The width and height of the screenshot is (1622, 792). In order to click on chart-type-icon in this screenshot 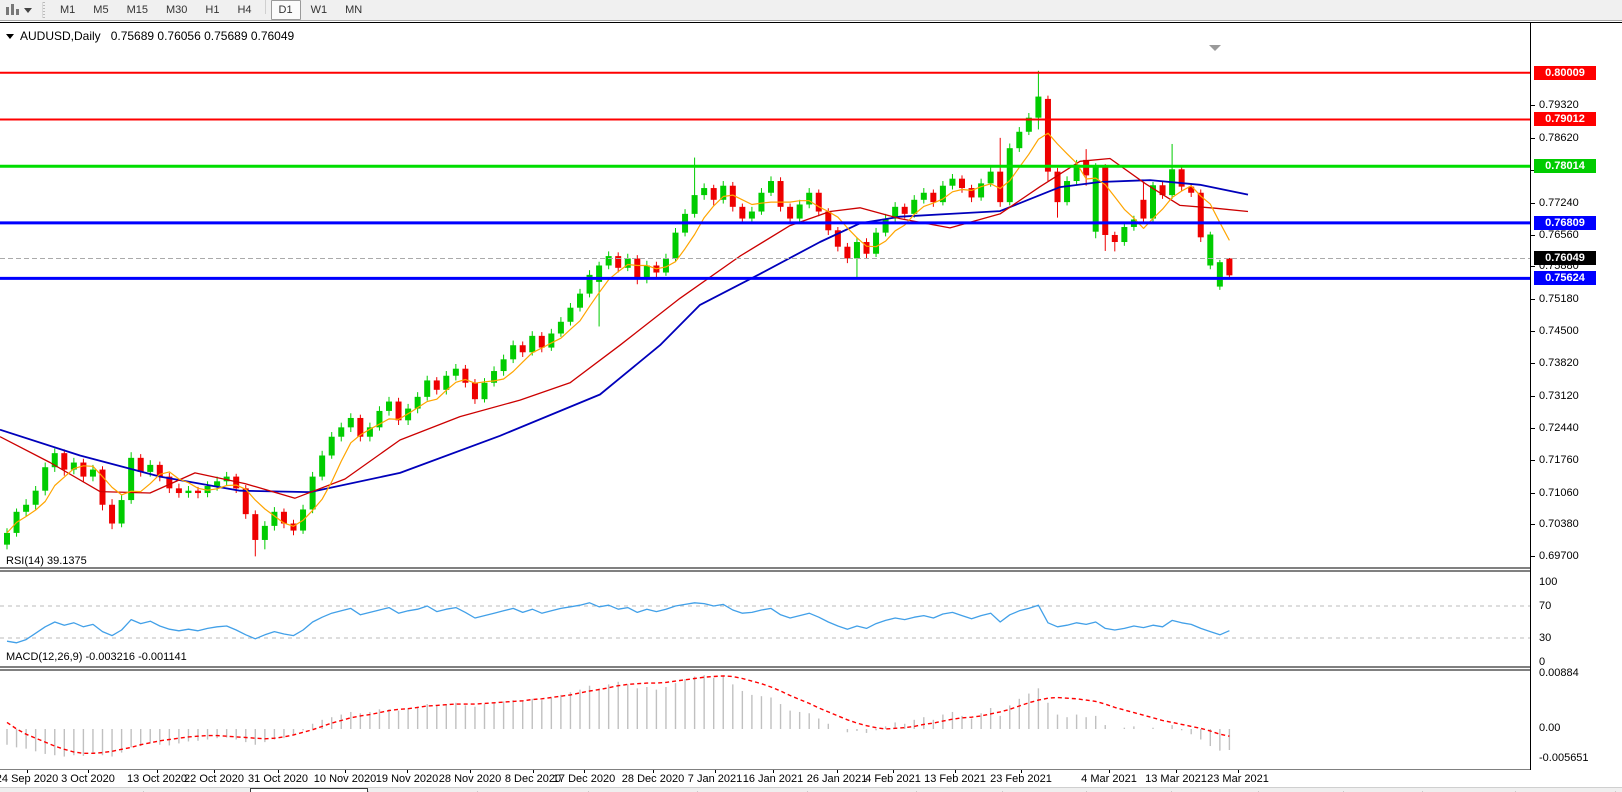, I will do `click(12, 10)`.